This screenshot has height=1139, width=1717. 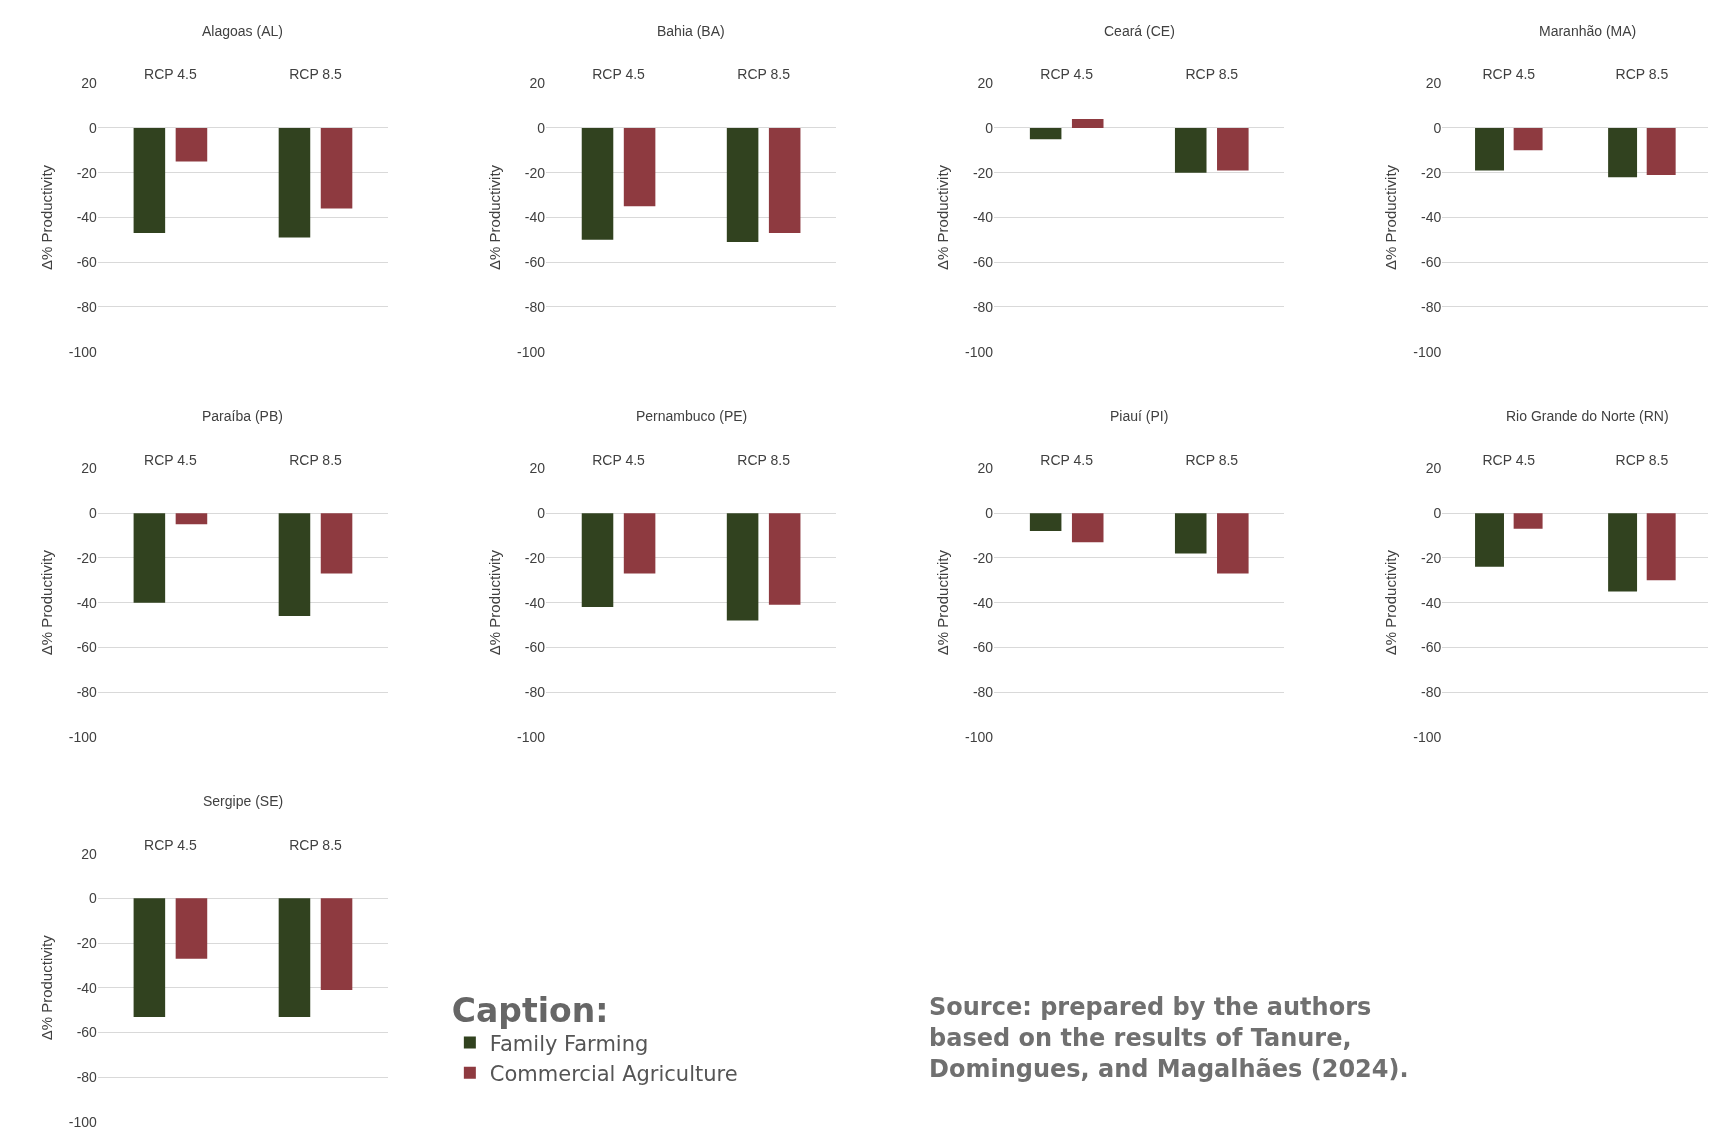 I want to click on chart-title: Paraíba (PB), so click(x=242, y=416).